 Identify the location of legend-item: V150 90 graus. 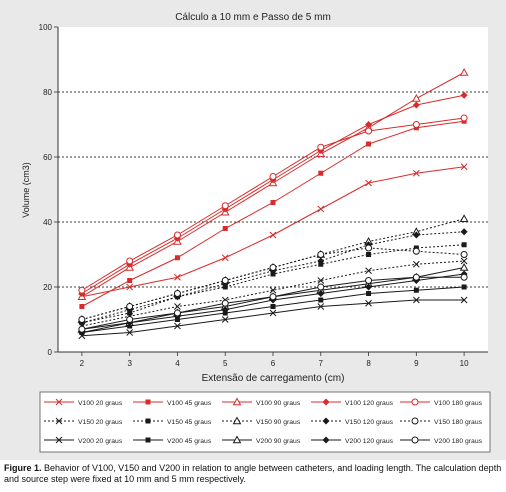
(261, 421).